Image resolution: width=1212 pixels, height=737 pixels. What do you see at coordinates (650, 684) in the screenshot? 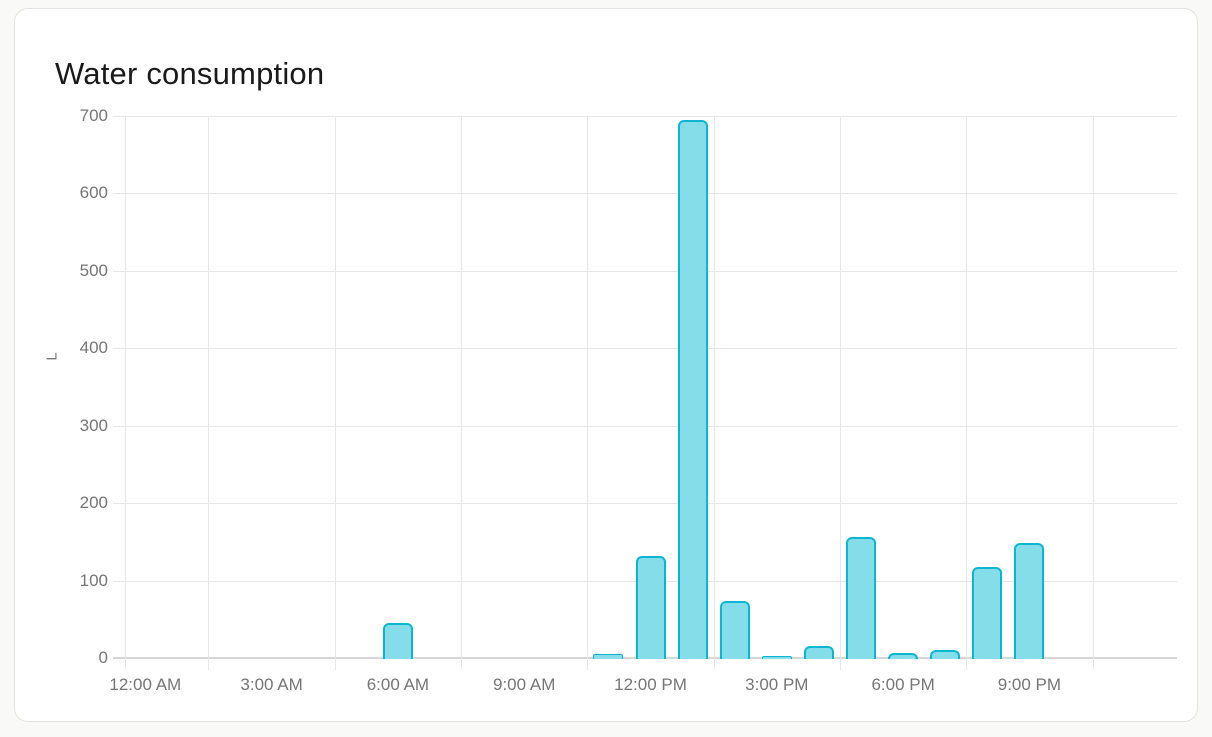
I see `x-tick-label: 12:00 PM` at bounding box center [650, 684].